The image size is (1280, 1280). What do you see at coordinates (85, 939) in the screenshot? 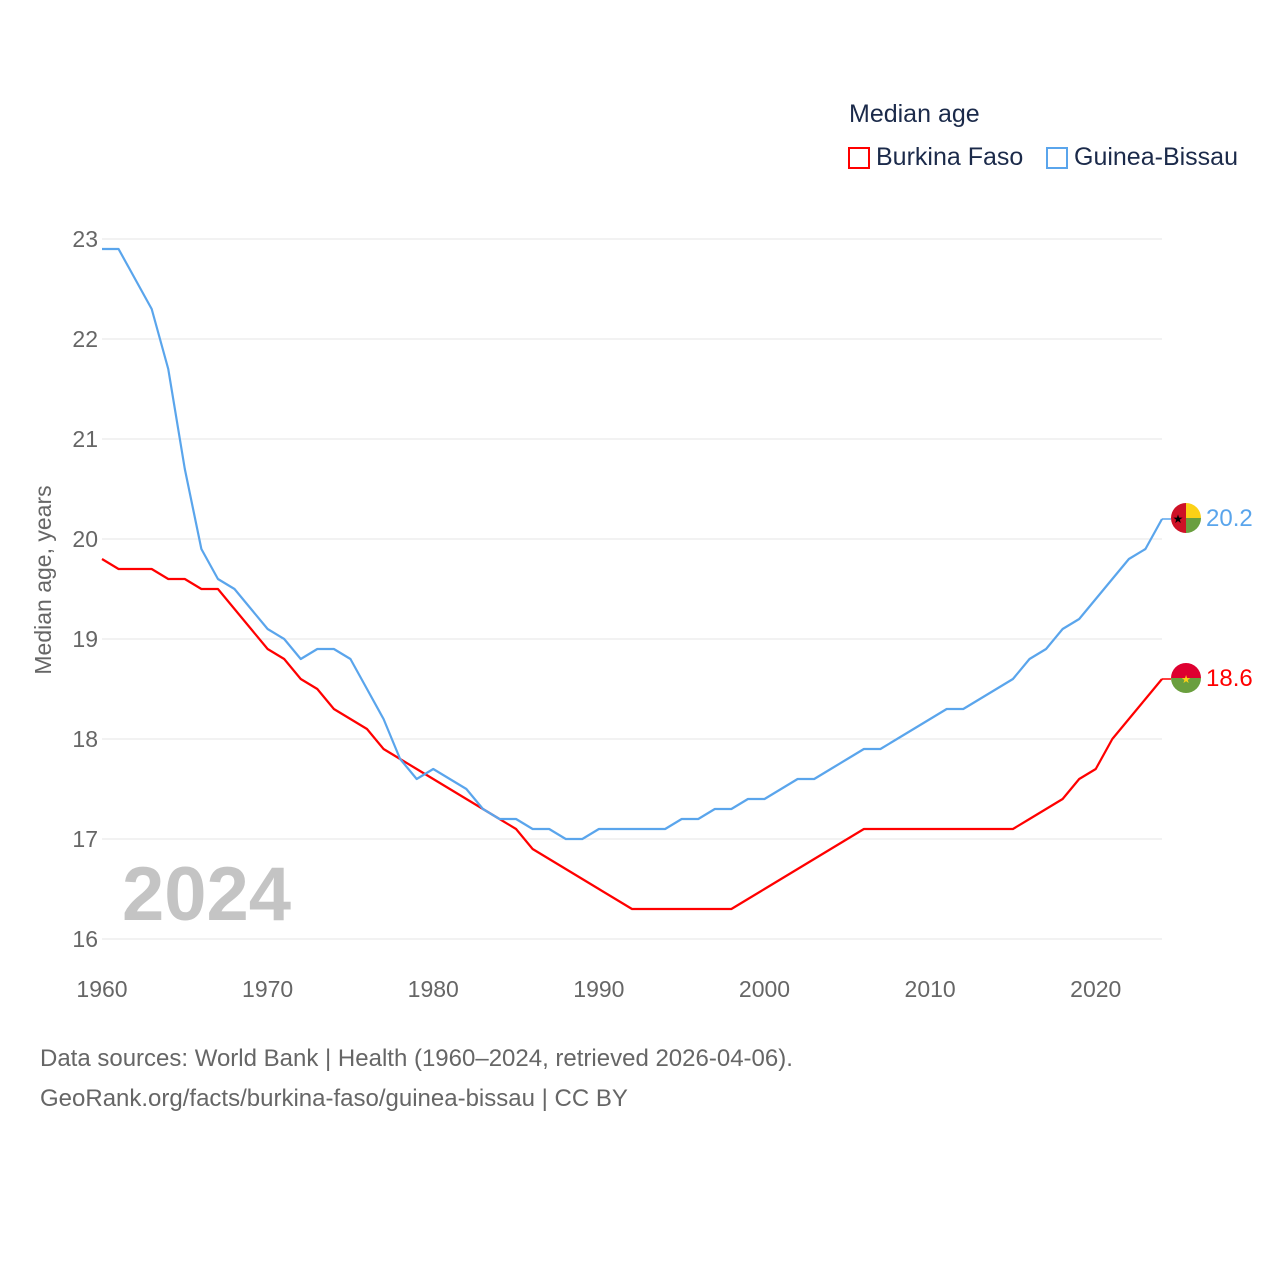
I see `y-tick-label: 16` at bounding box center [85, 939].